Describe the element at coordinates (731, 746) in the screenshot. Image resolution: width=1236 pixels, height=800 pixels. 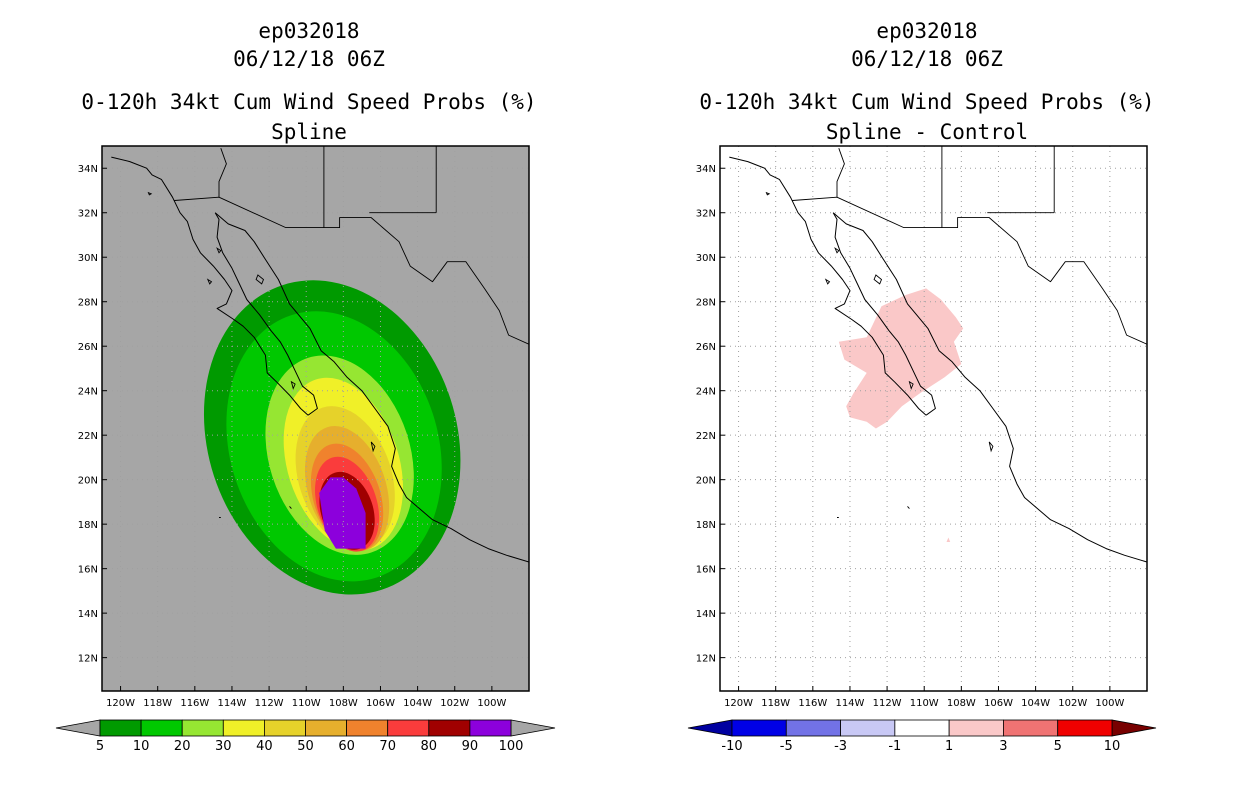
I see `colorbar-label--10: -10` at that location.